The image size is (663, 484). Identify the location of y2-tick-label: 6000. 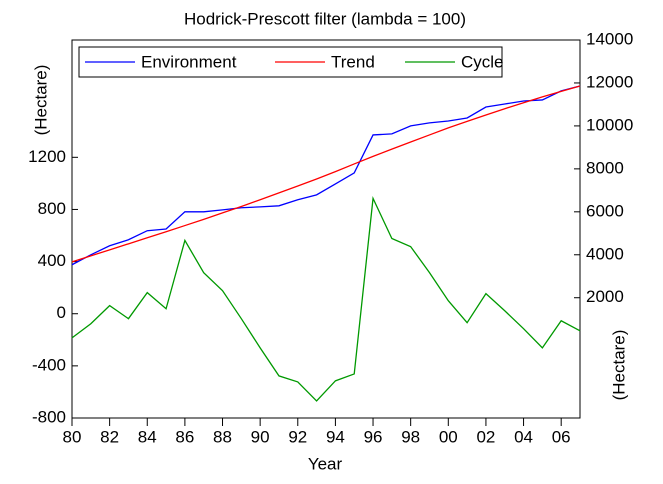
(605, 210).